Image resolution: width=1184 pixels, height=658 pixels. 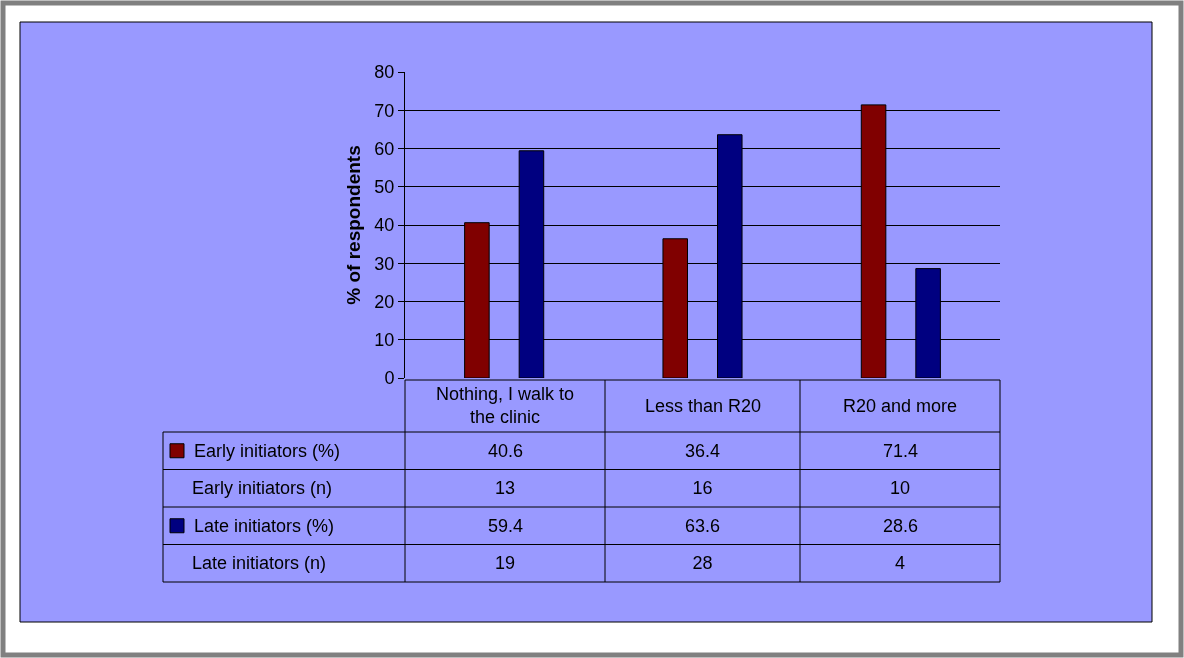 What do you see at coordinates (506, 451) in the screenshot?
I see `data-label: 40.6` at bounding box center [506, 451].